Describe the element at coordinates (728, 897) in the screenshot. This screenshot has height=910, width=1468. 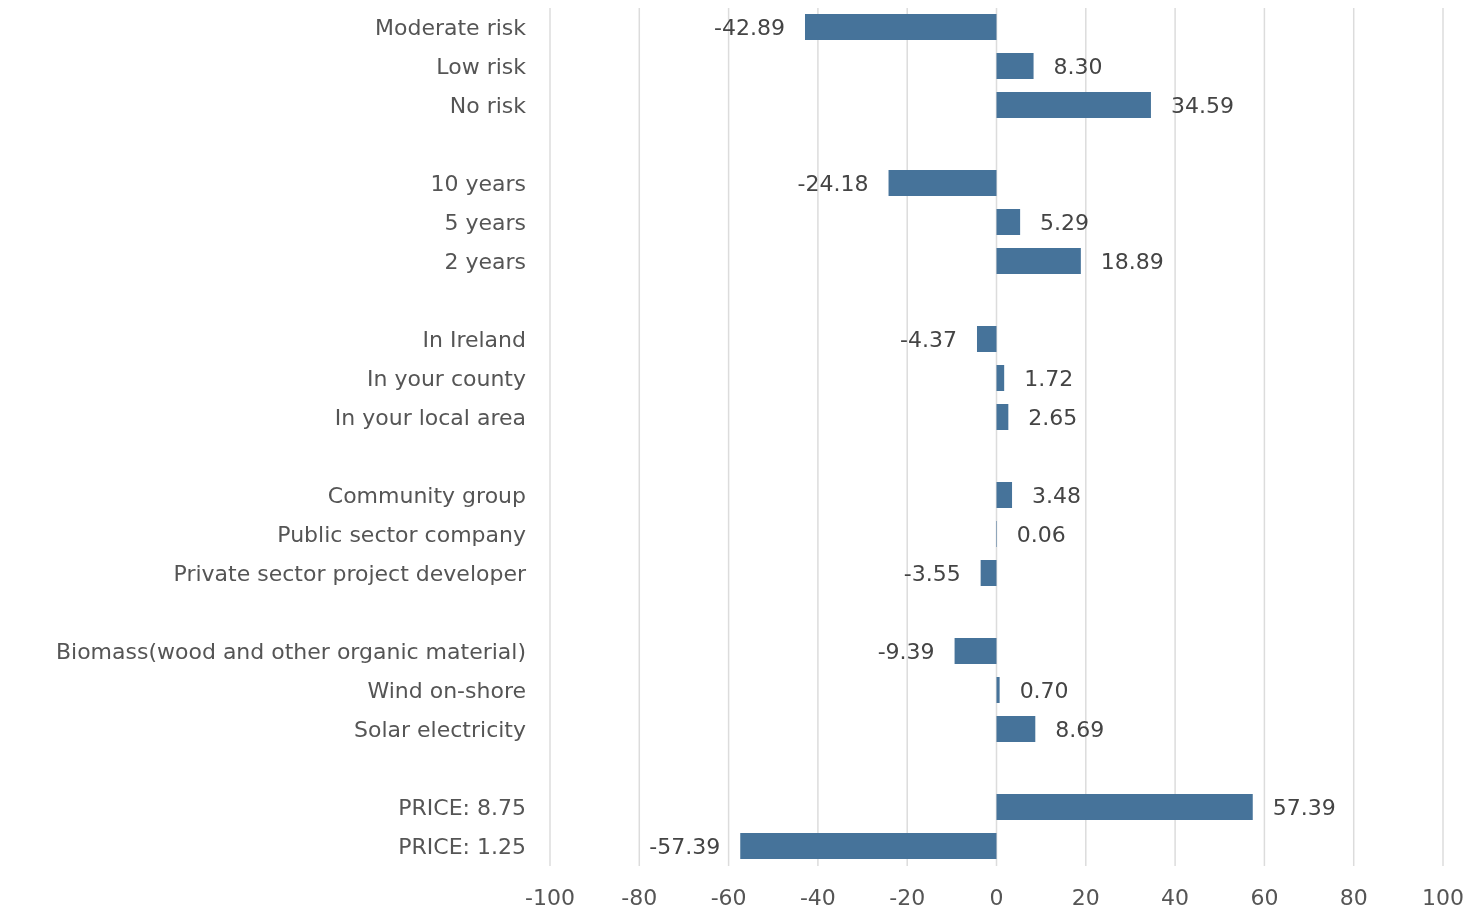
I see `x-tick-label: -60` at that location.